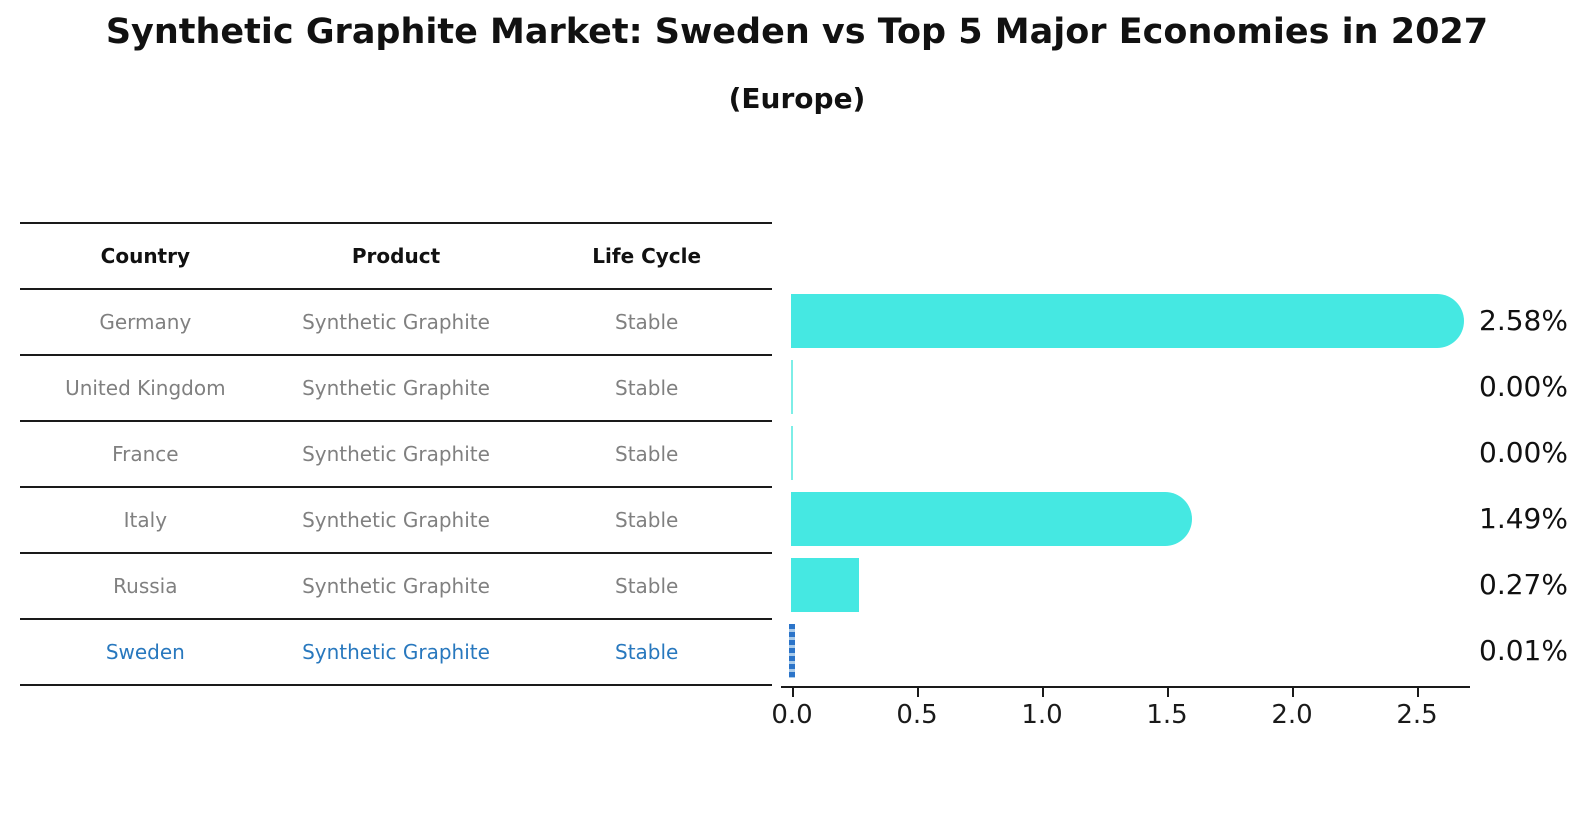 The image size is (1594, 823). Describe the element at coordinates (1523, 386) in the screenshot. I see `bar-value-label-united-kingdom: 0.00%` at that location.